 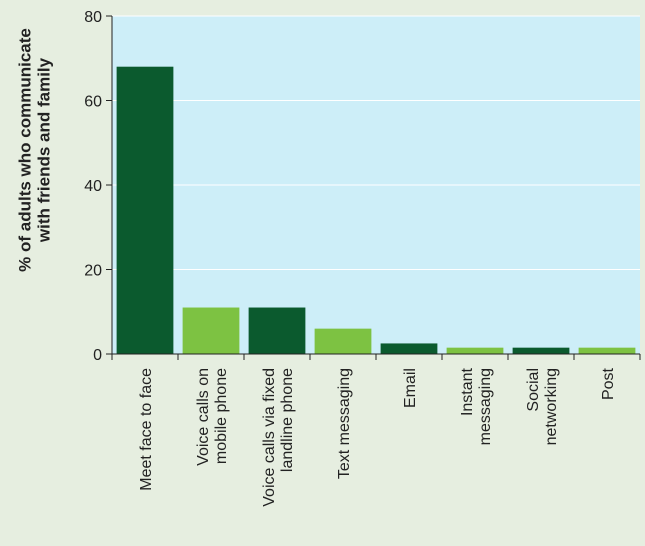 I want to click on y-tick-label: 80, so click(x=93, y=17).